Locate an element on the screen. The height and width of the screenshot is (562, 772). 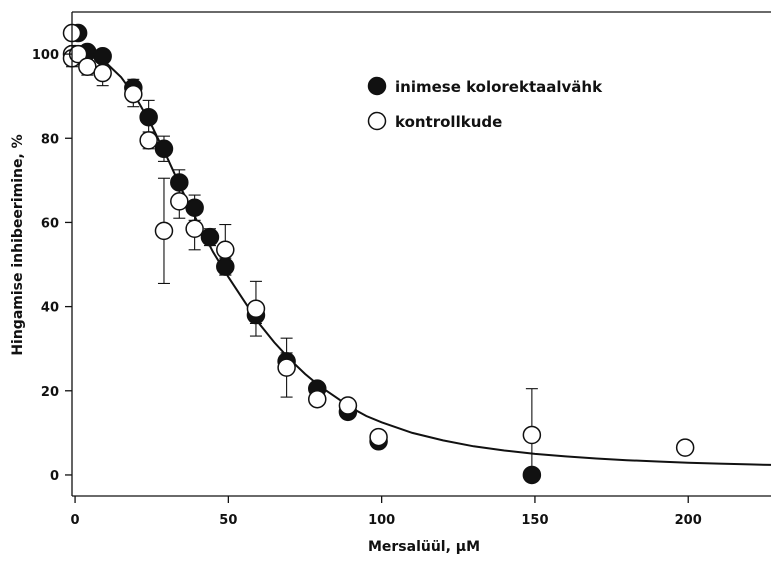
x-axis-title: Mersalüül, μM is located at coordinates (424, 547).